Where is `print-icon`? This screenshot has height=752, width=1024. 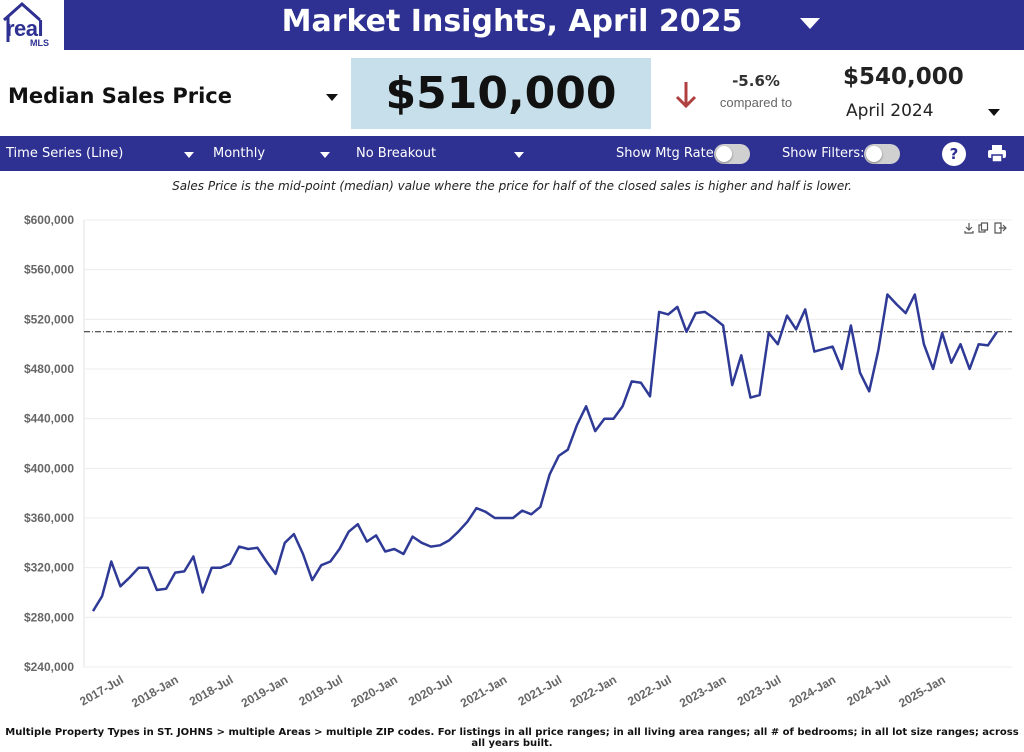 print-icon is located at coordinates (997, 154).